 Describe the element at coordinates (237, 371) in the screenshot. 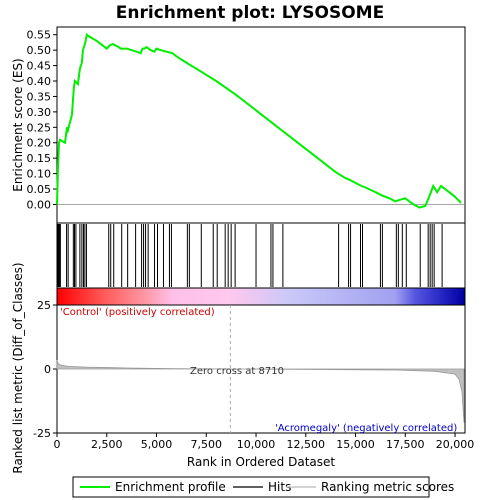

I see `zero-cross-label: Zero cross at 8710` at that location.